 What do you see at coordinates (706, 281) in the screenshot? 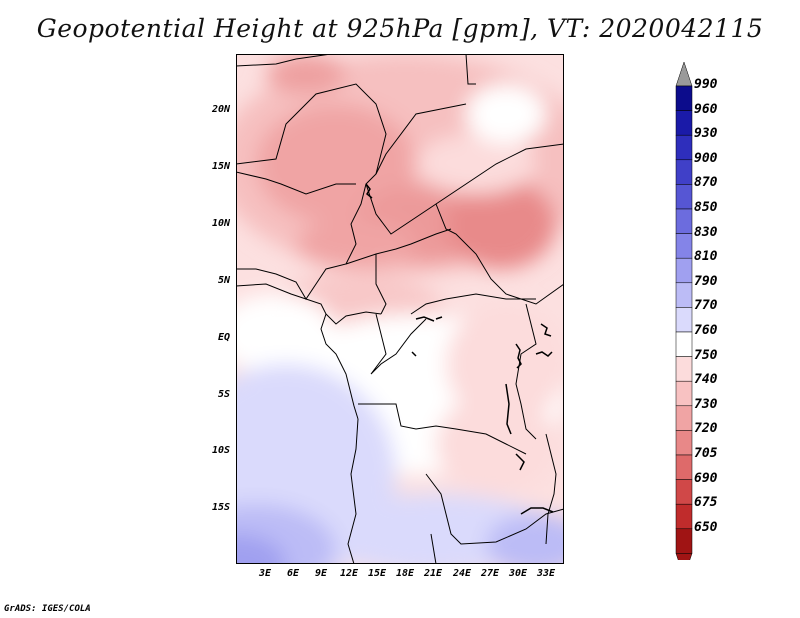
I see `colorbar-level-label: 790` at bounding box center [706, 281].